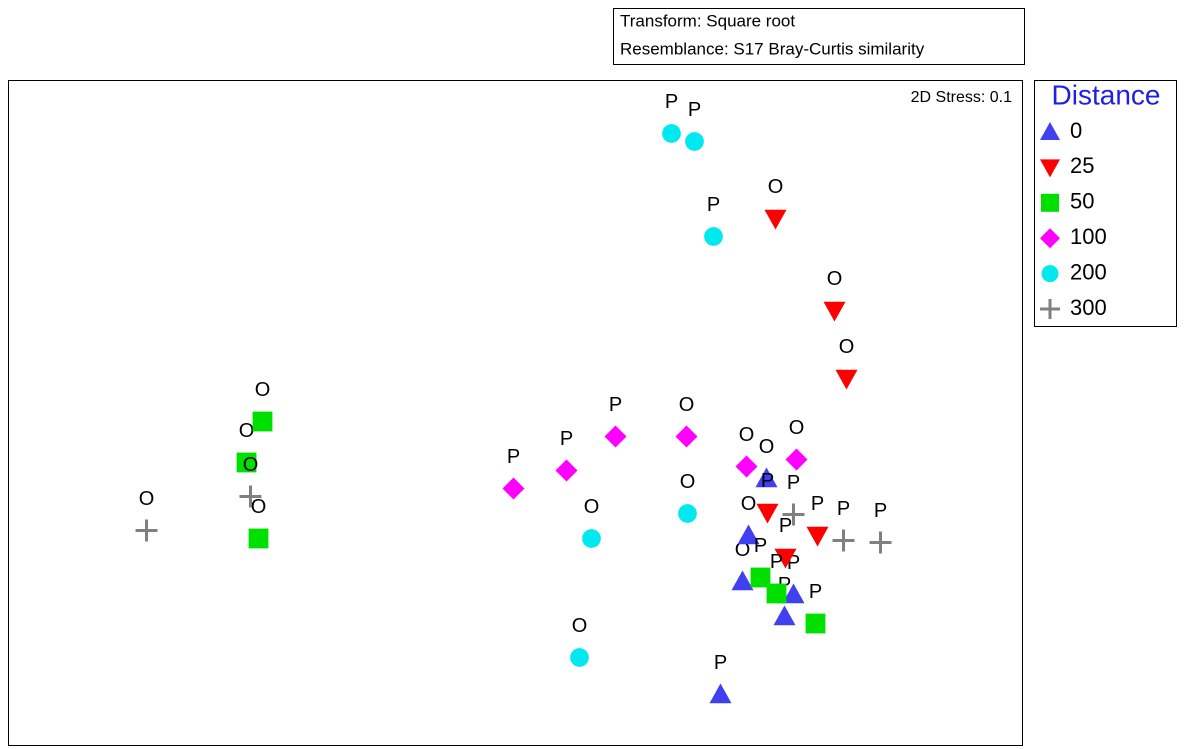 This screenshot has width=1186, height=749. Describe the element at coordinates (707, 20) in the screenshot. I see `info-line: Transform: Square root` at that location.